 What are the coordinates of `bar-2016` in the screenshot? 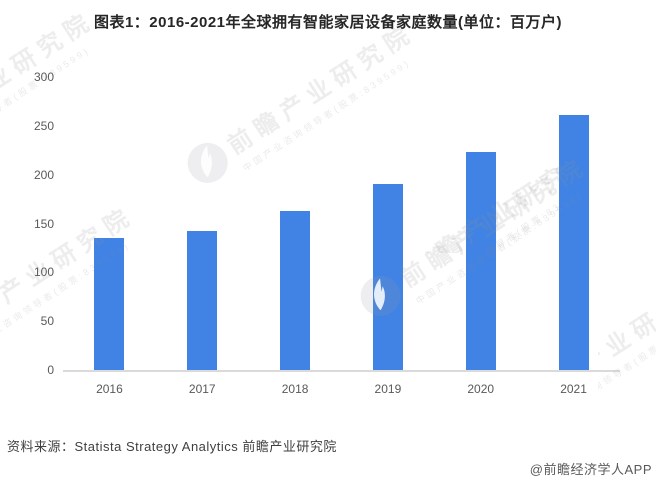 It's located at (109, 304).